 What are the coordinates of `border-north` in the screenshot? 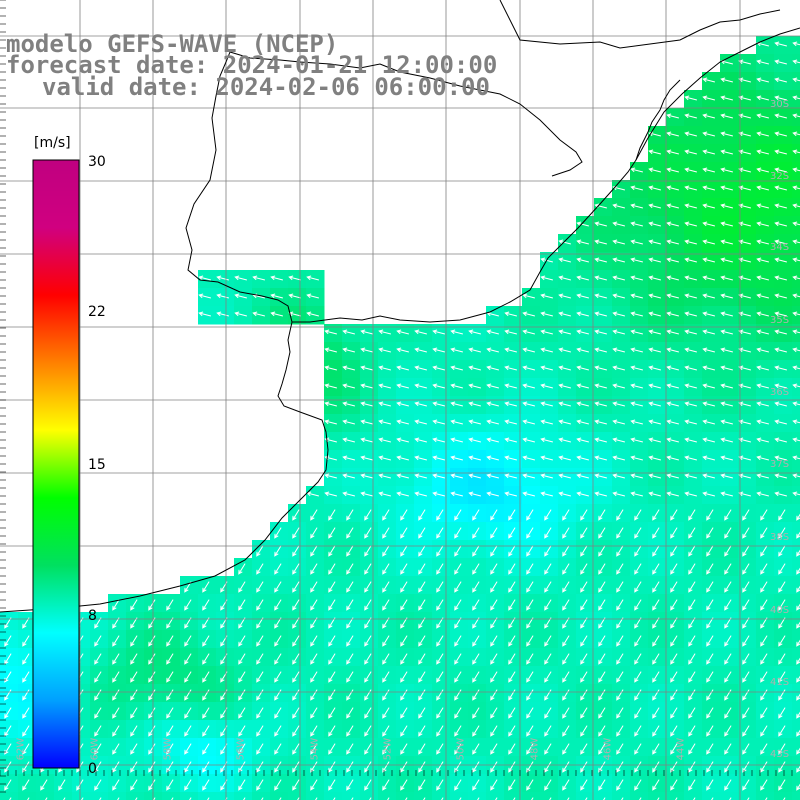 It's located at (640, 24).